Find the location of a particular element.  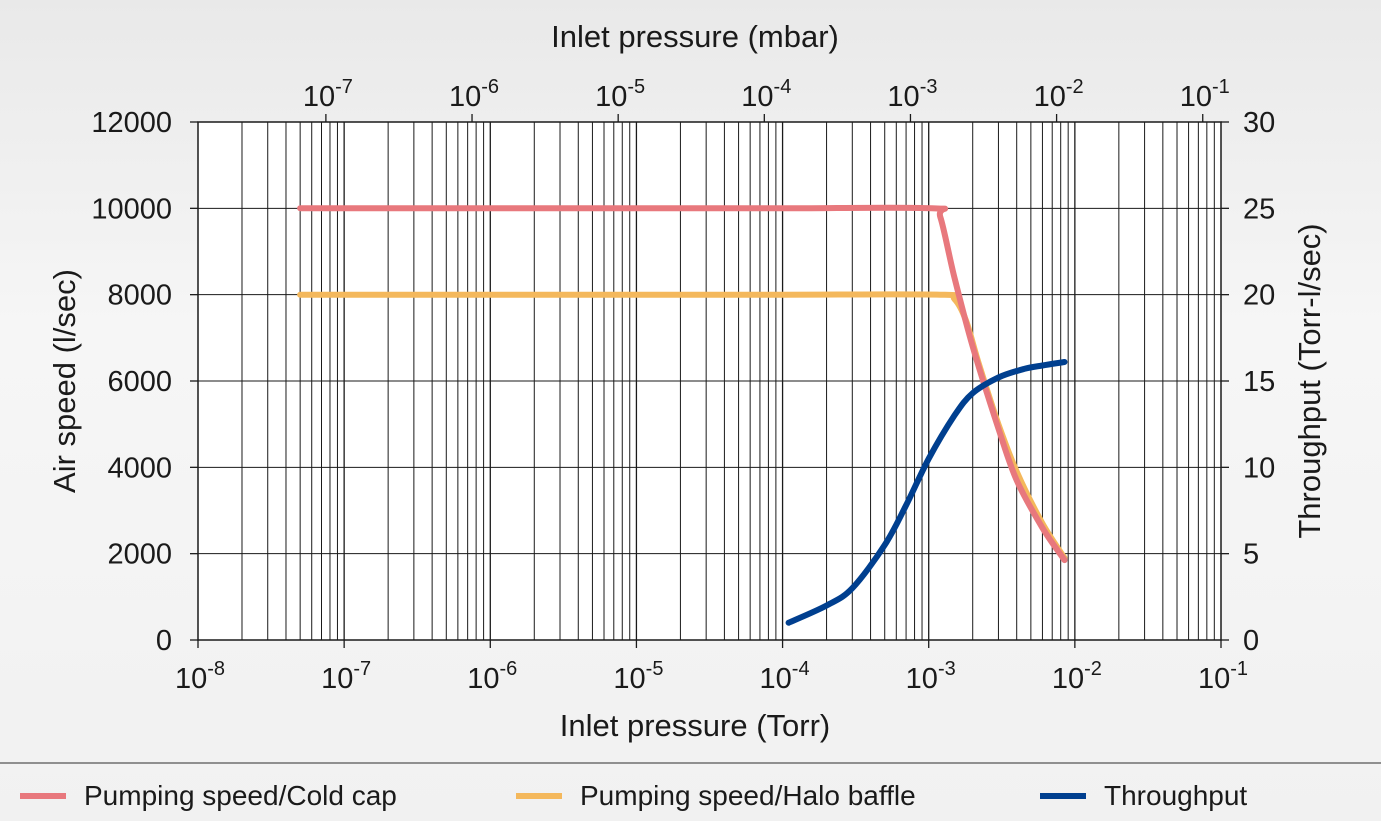

x-tick-label: 10⁻² is located at coordinates (1077, 676).